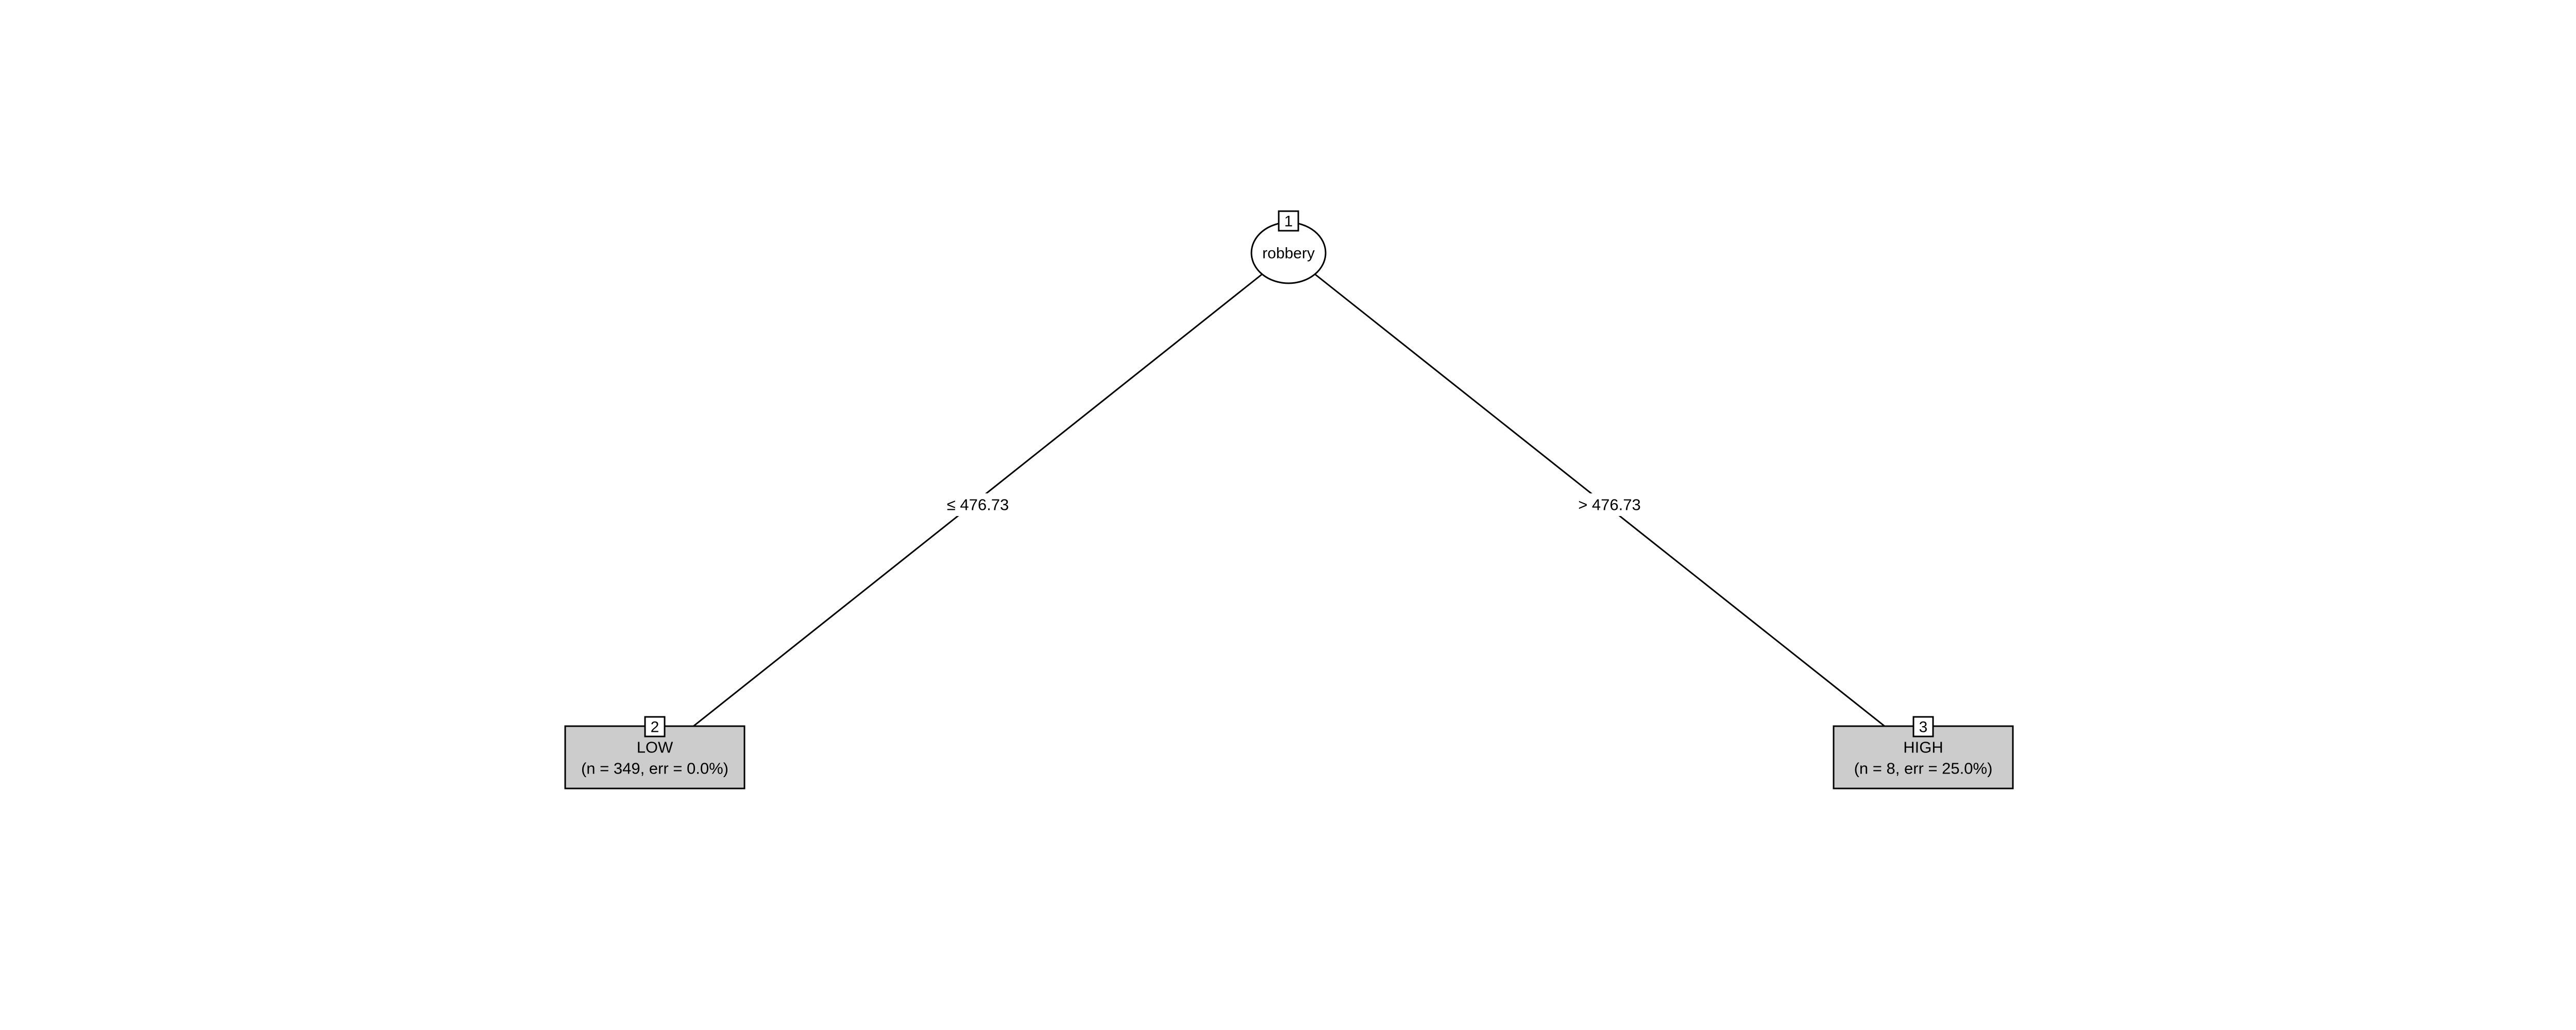 The image size is (2576, 1030). What do you see at coordinates (1923, 769) in the screenshot?
I see `leaf-node-right-stats: (n = 8, err = 25.0%)` at bounding box center [1923, 769].